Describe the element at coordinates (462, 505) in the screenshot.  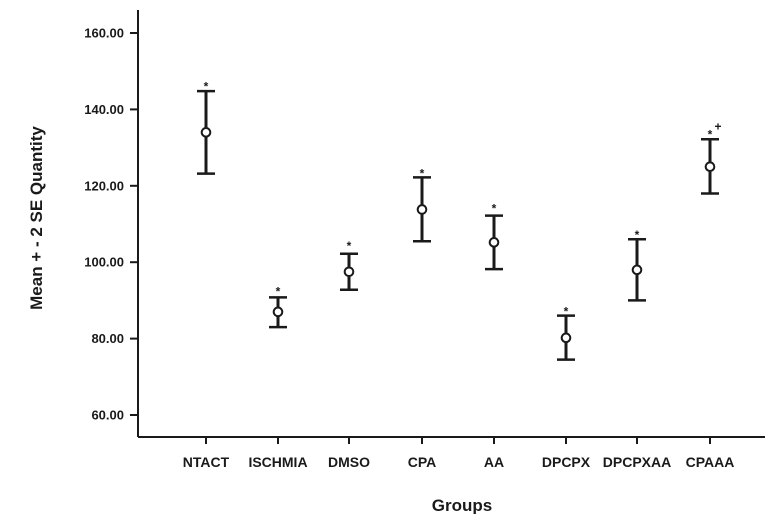
I see `x-axis-title: Groups` at that location.